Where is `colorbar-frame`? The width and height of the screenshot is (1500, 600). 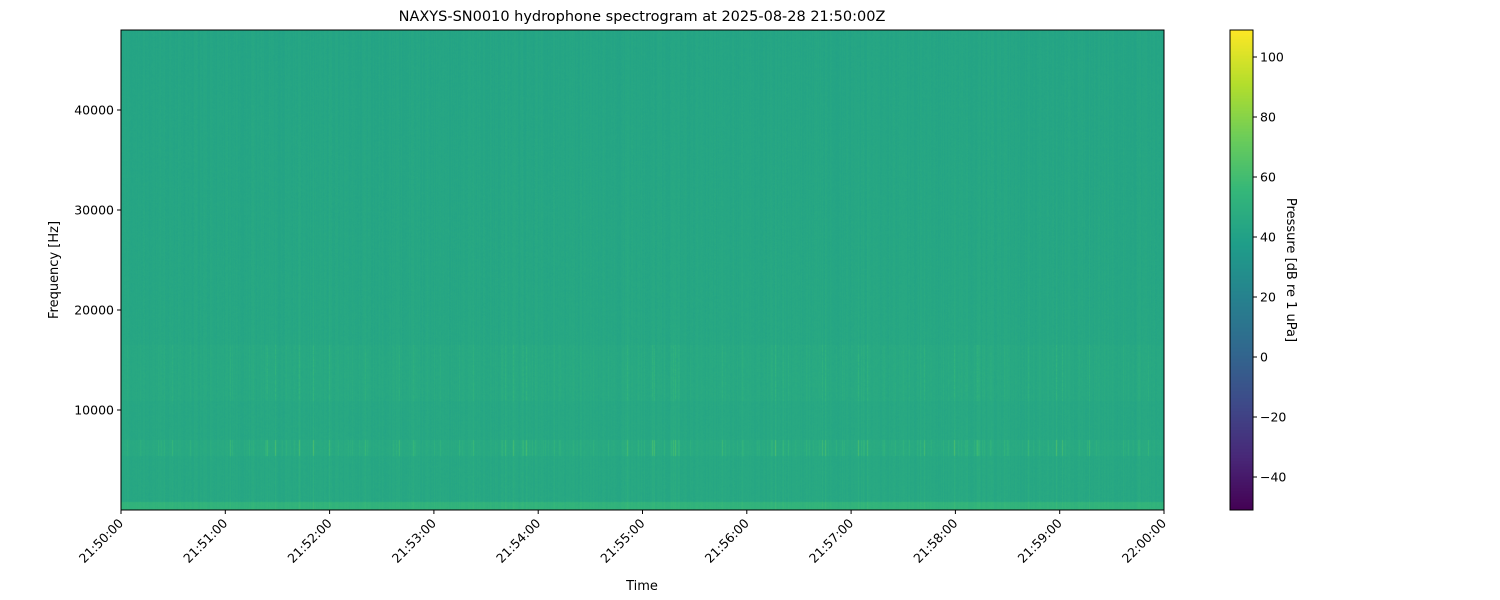 colorbar-frame is located at coordinates (1241, 270).